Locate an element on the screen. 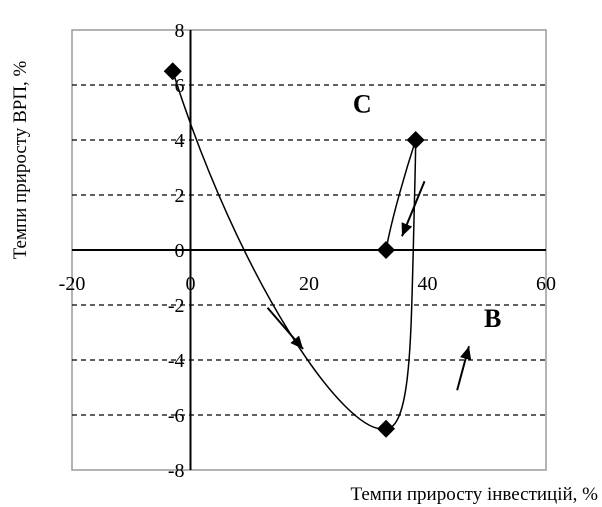 The width and height of the screenshot is (602, 507). y-tick-label: -2 is located at coordinates (176, 306).